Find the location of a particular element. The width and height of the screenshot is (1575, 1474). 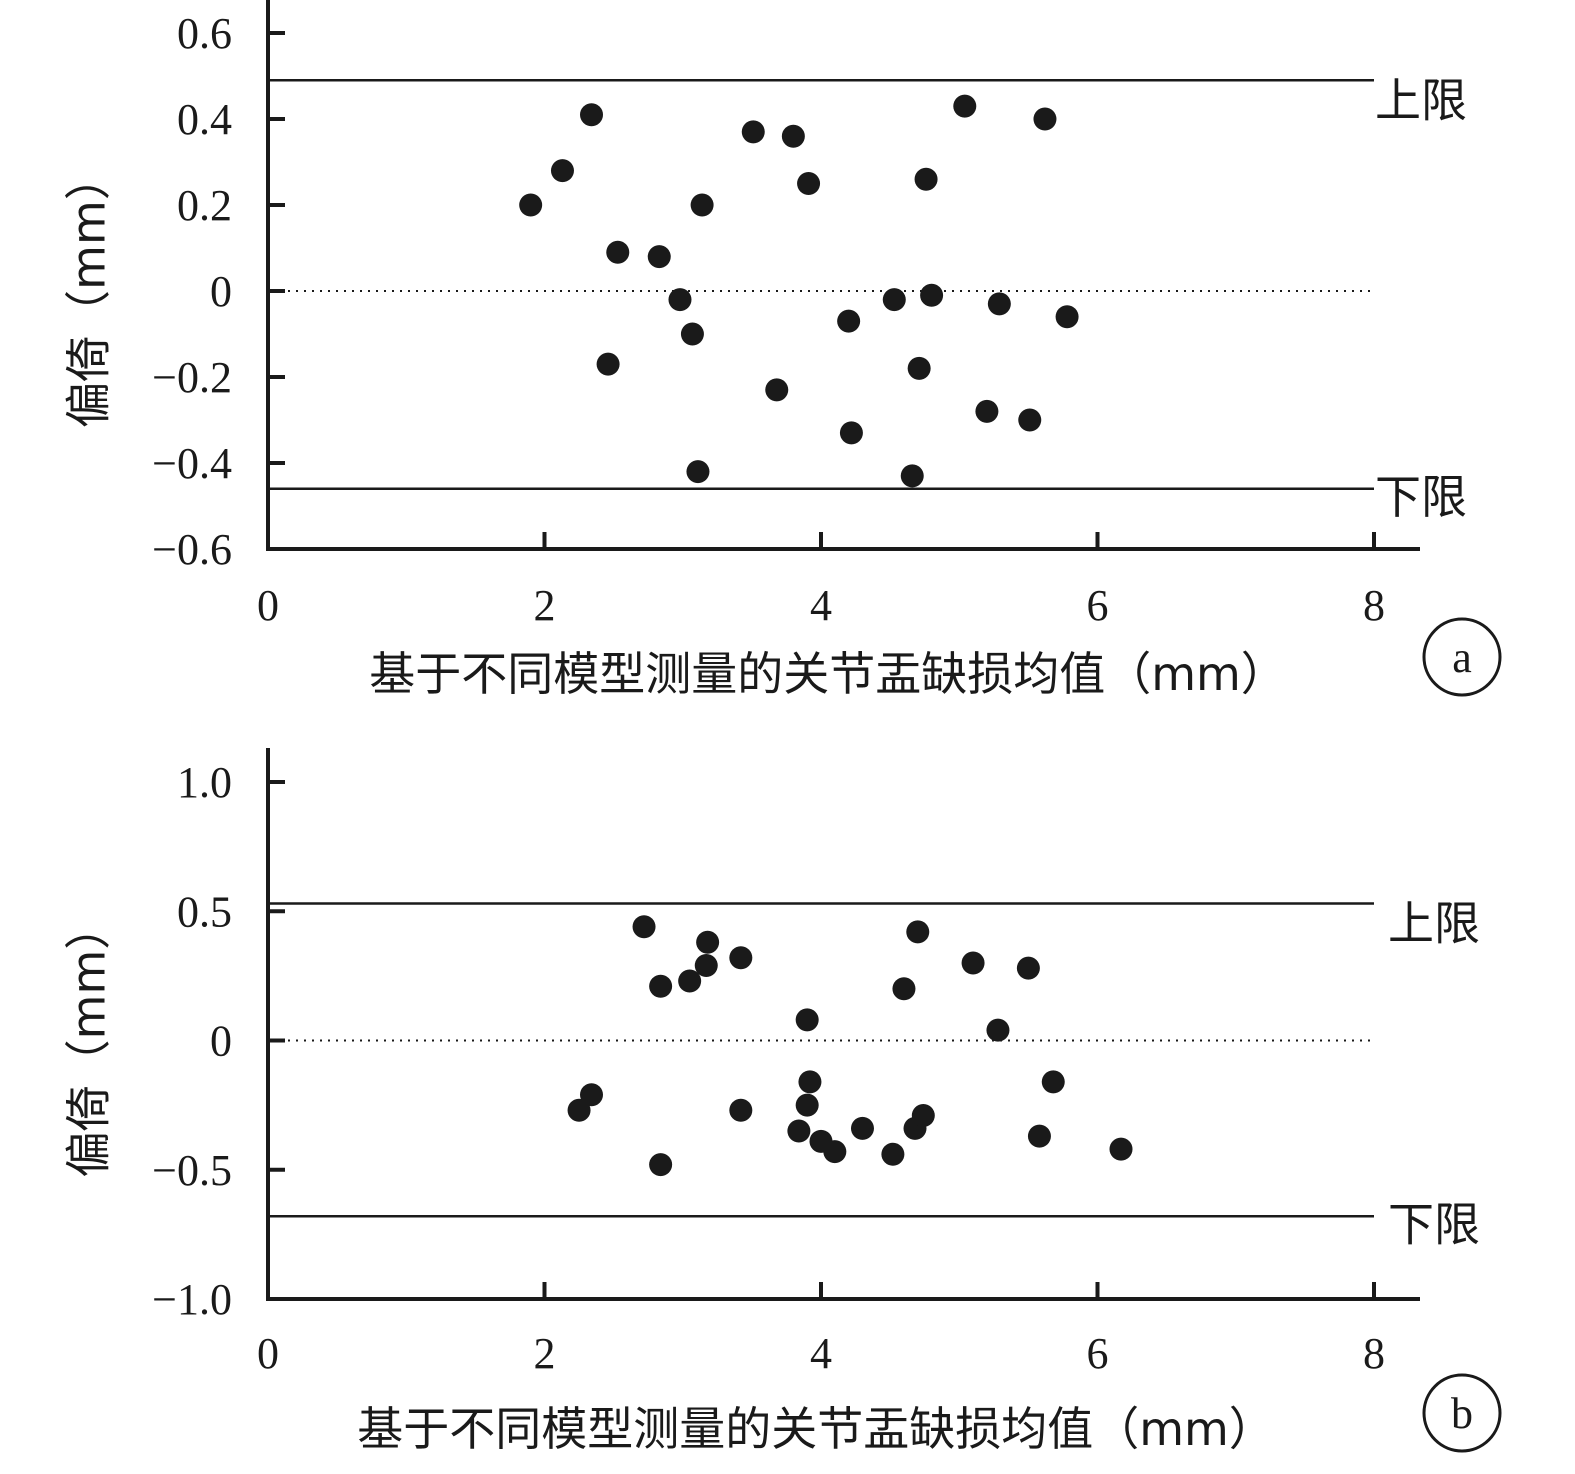

y-tick-label: 0.2 is located at coordinates (204, 205).